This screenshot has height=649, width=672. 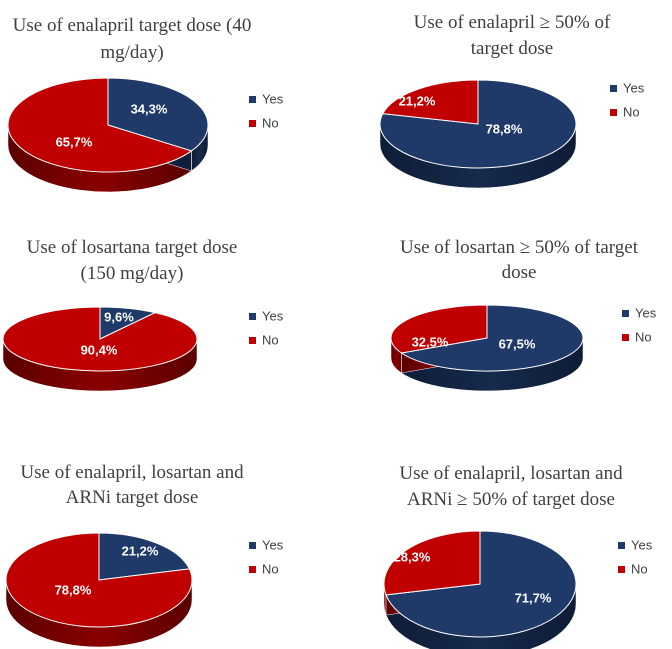 What do you see at coordinates (140, 550) in the screenshot?
I see `data-label-yes: 21,2%` at bounding box center [140, 550].